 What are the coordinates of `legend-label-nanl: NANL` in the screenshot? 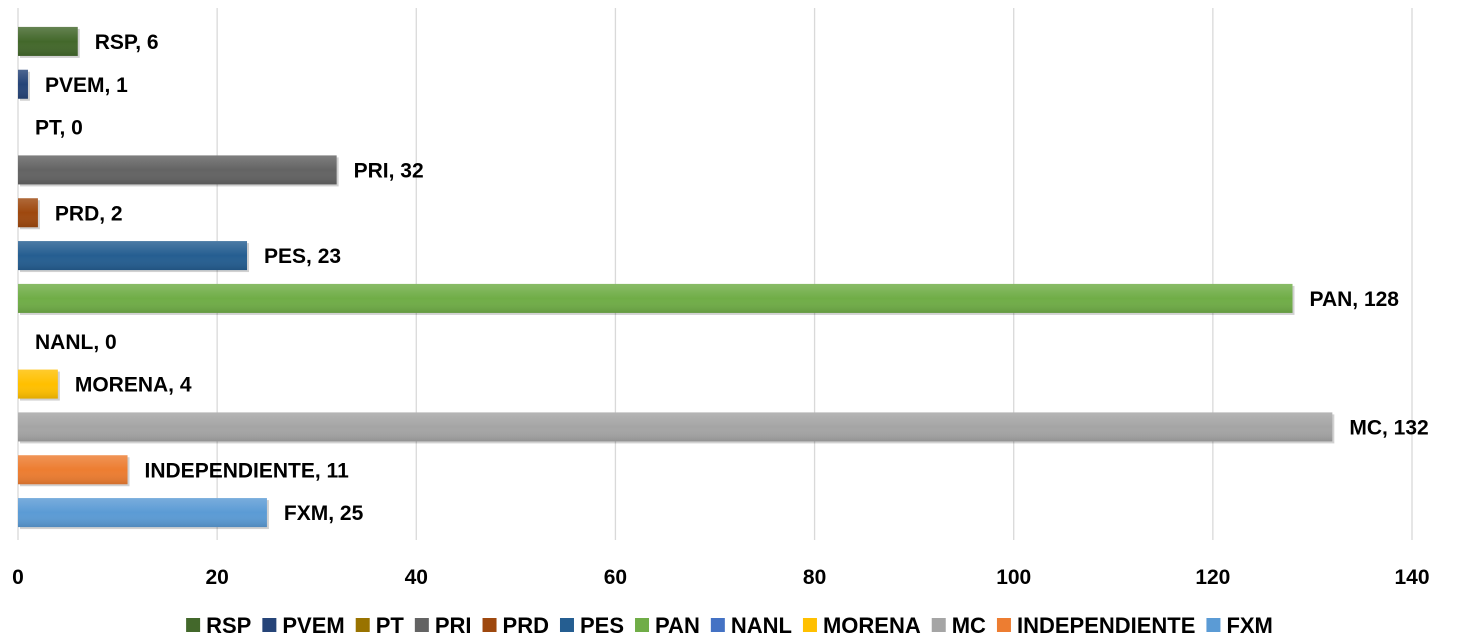 It's located at (761, 625).